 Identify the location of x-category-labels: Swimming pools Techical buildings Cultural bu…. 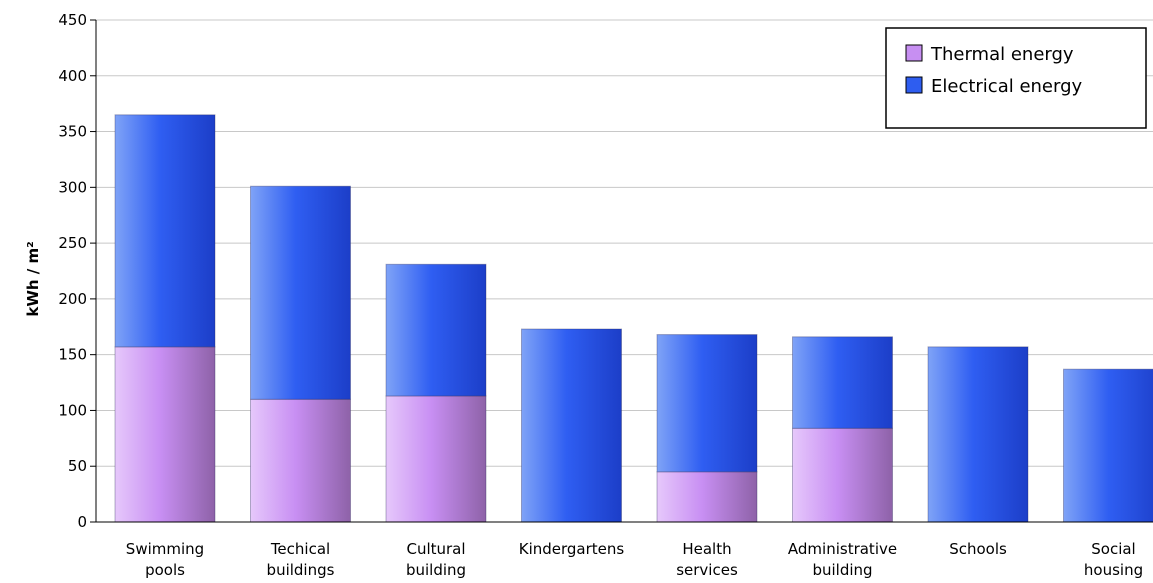
(634, 559).